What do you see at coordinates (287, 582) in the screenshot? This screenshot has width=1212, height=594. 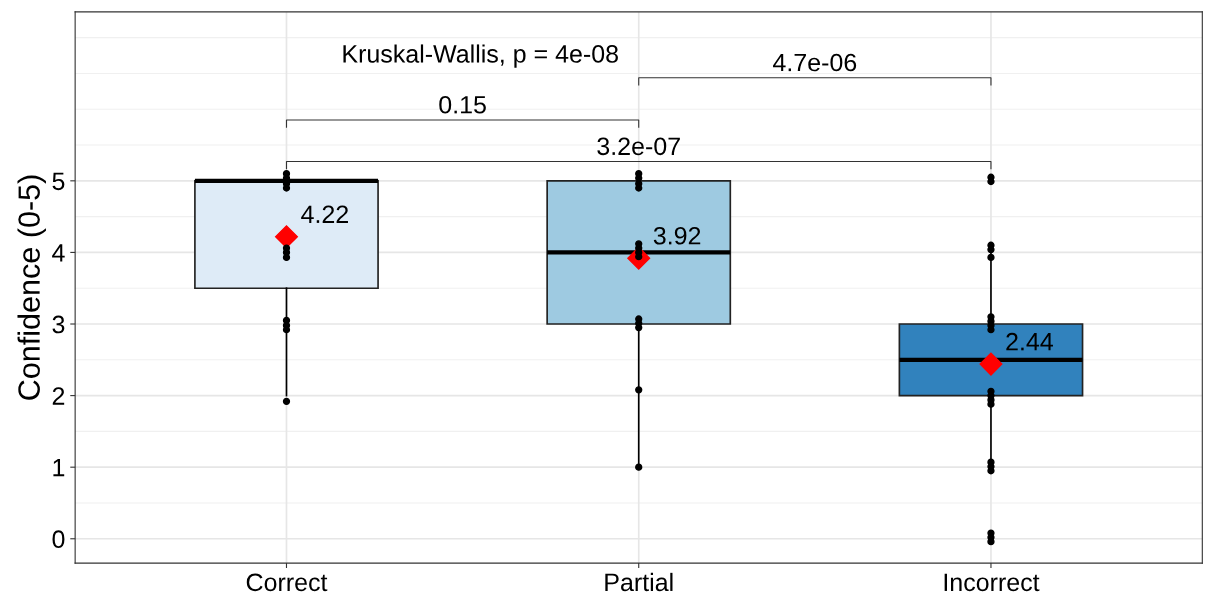 I see `x-tick-label: Correct` at bounding box center [287, 582].